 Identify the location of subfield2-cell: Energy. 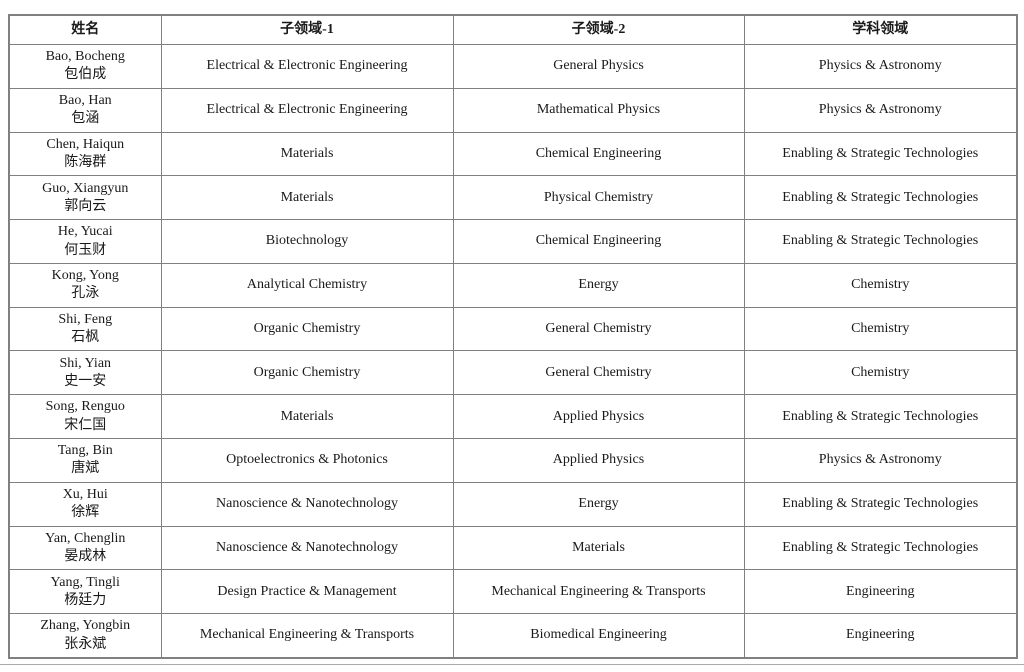
(598, 504).